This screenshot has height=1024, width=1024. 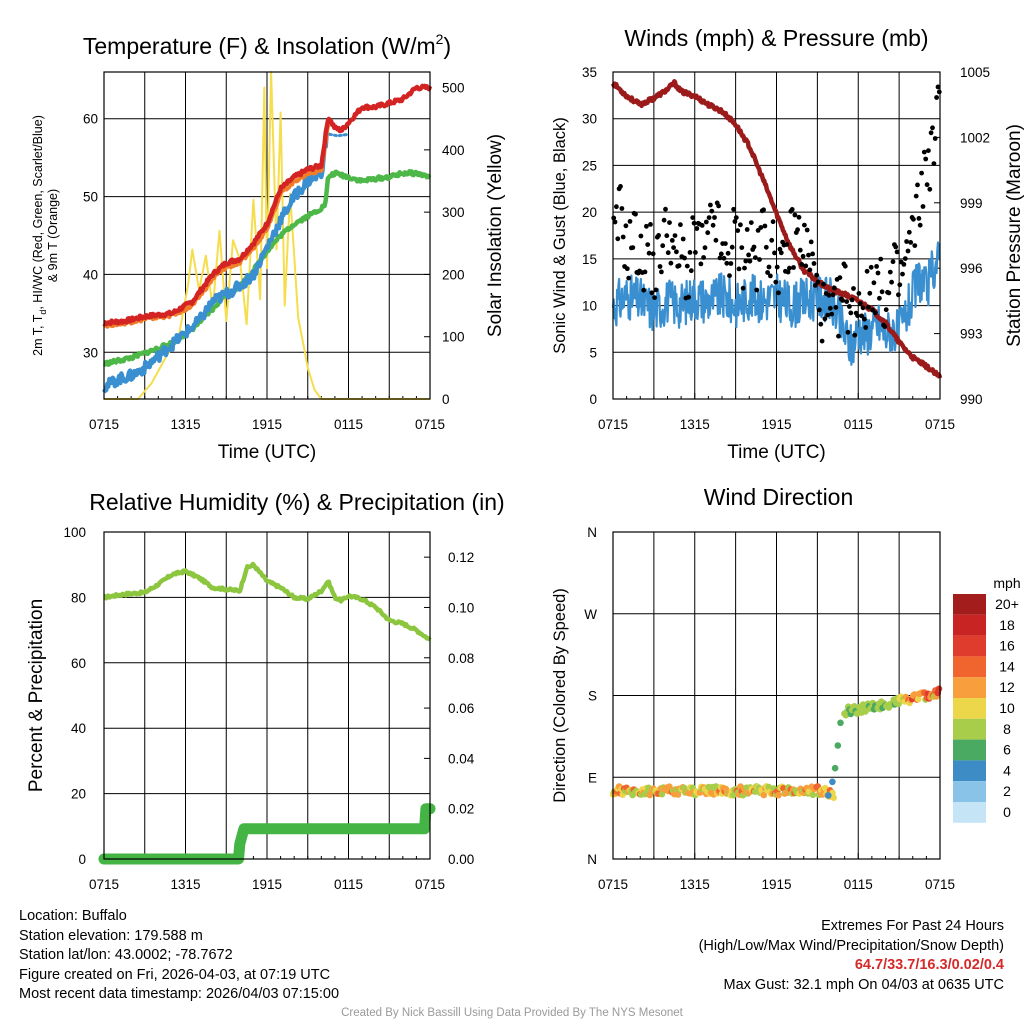 I want to click on temp-y-tick-label: 40, so click(x=90, y=274).